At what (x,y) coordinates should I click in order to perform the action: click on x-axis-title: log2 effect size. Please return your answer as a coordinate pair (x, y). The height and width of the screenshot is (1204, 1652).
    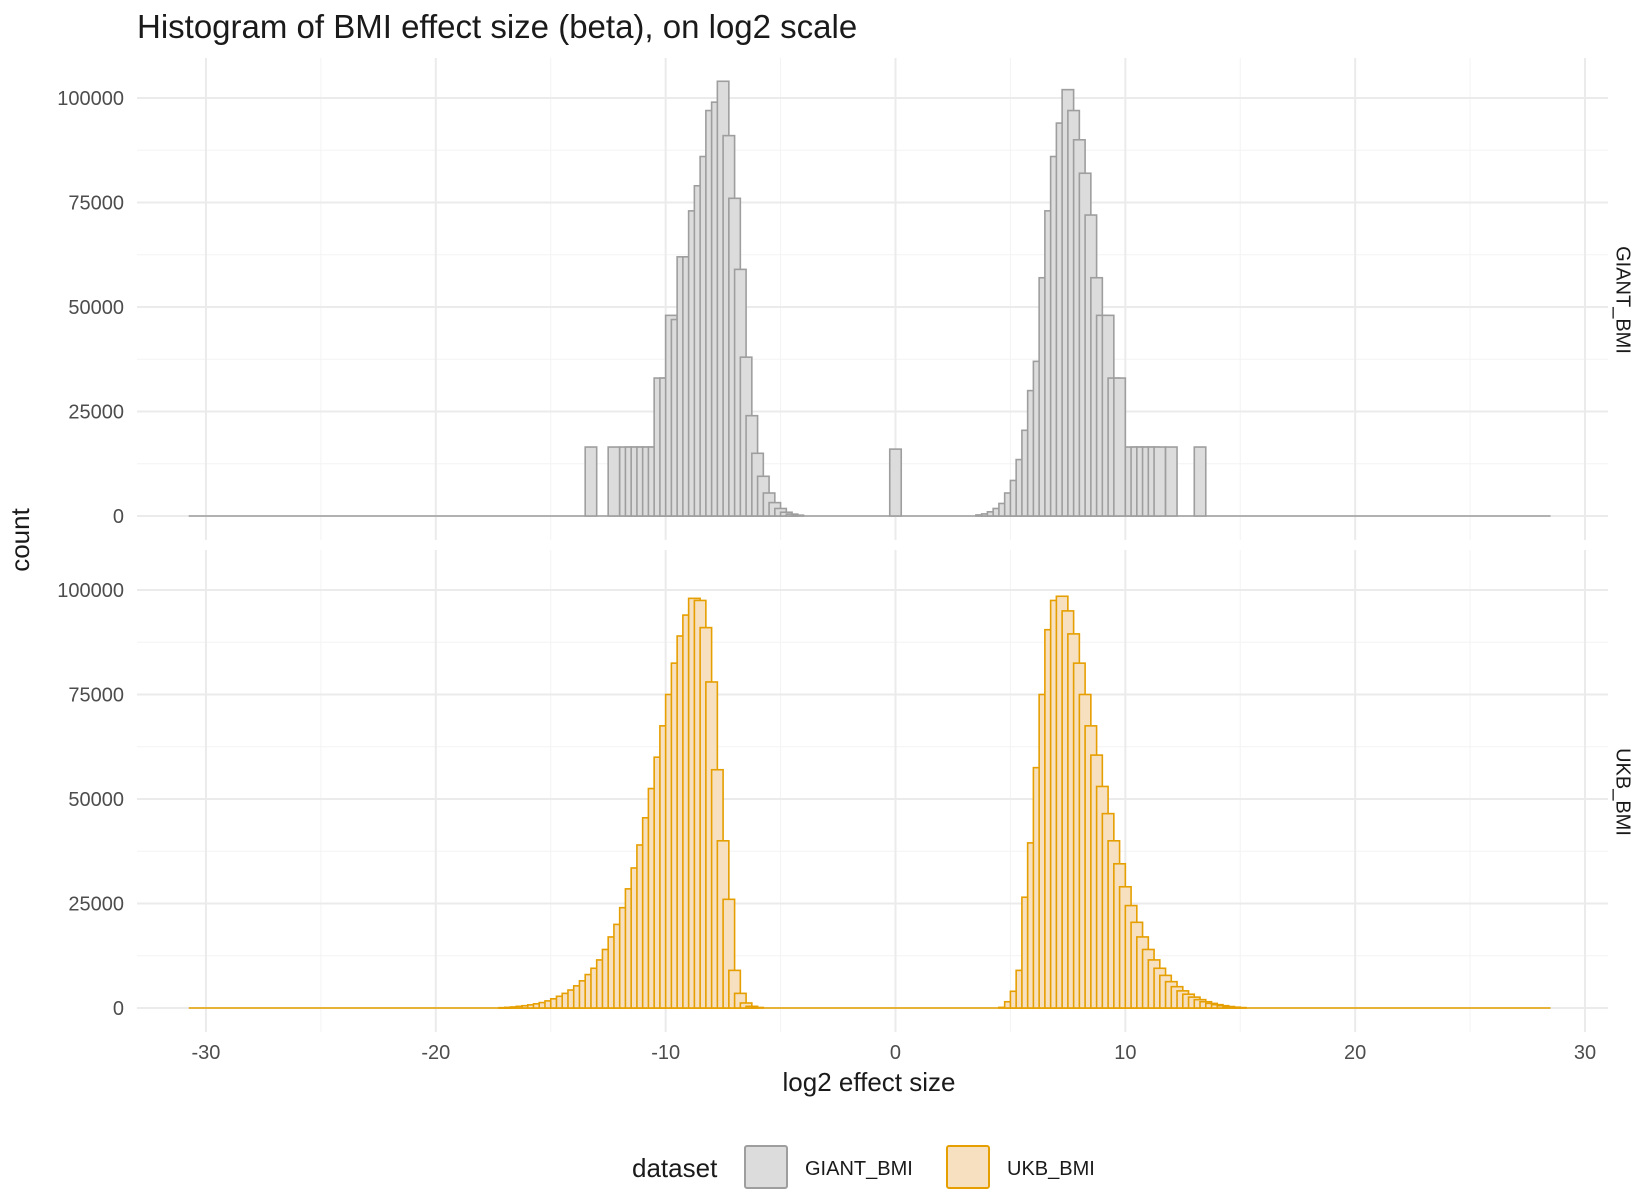
    Looking at the image, I should click on (869, 1082).